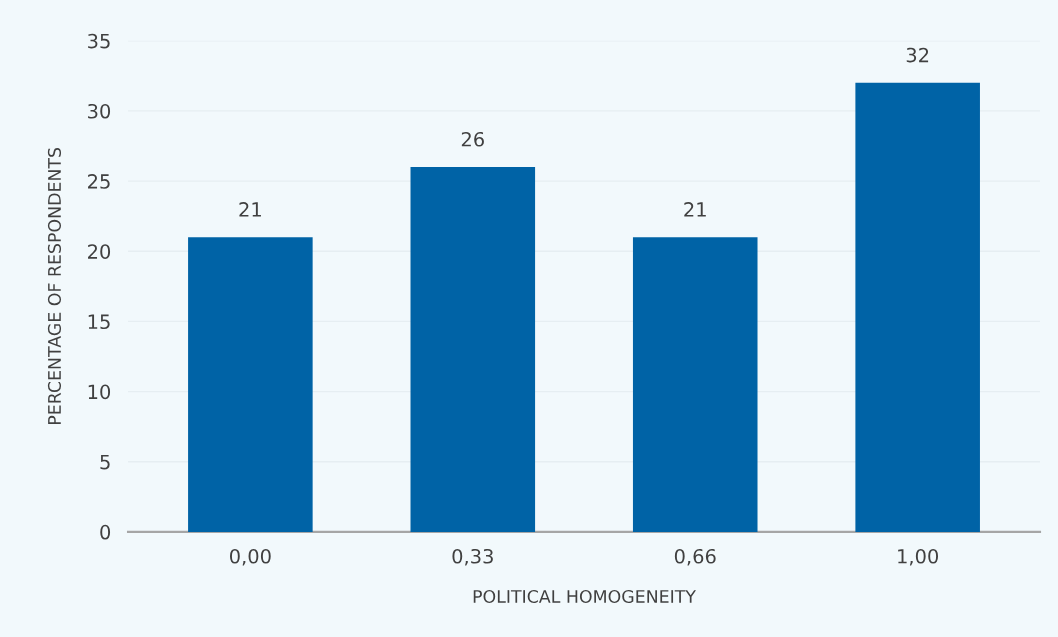 This screenshot has height=637, width=1058. What do you see at coordinates (99, 111) in the screenshot?
I see `y-tick-label: 30` at bounding box center [99, 111].